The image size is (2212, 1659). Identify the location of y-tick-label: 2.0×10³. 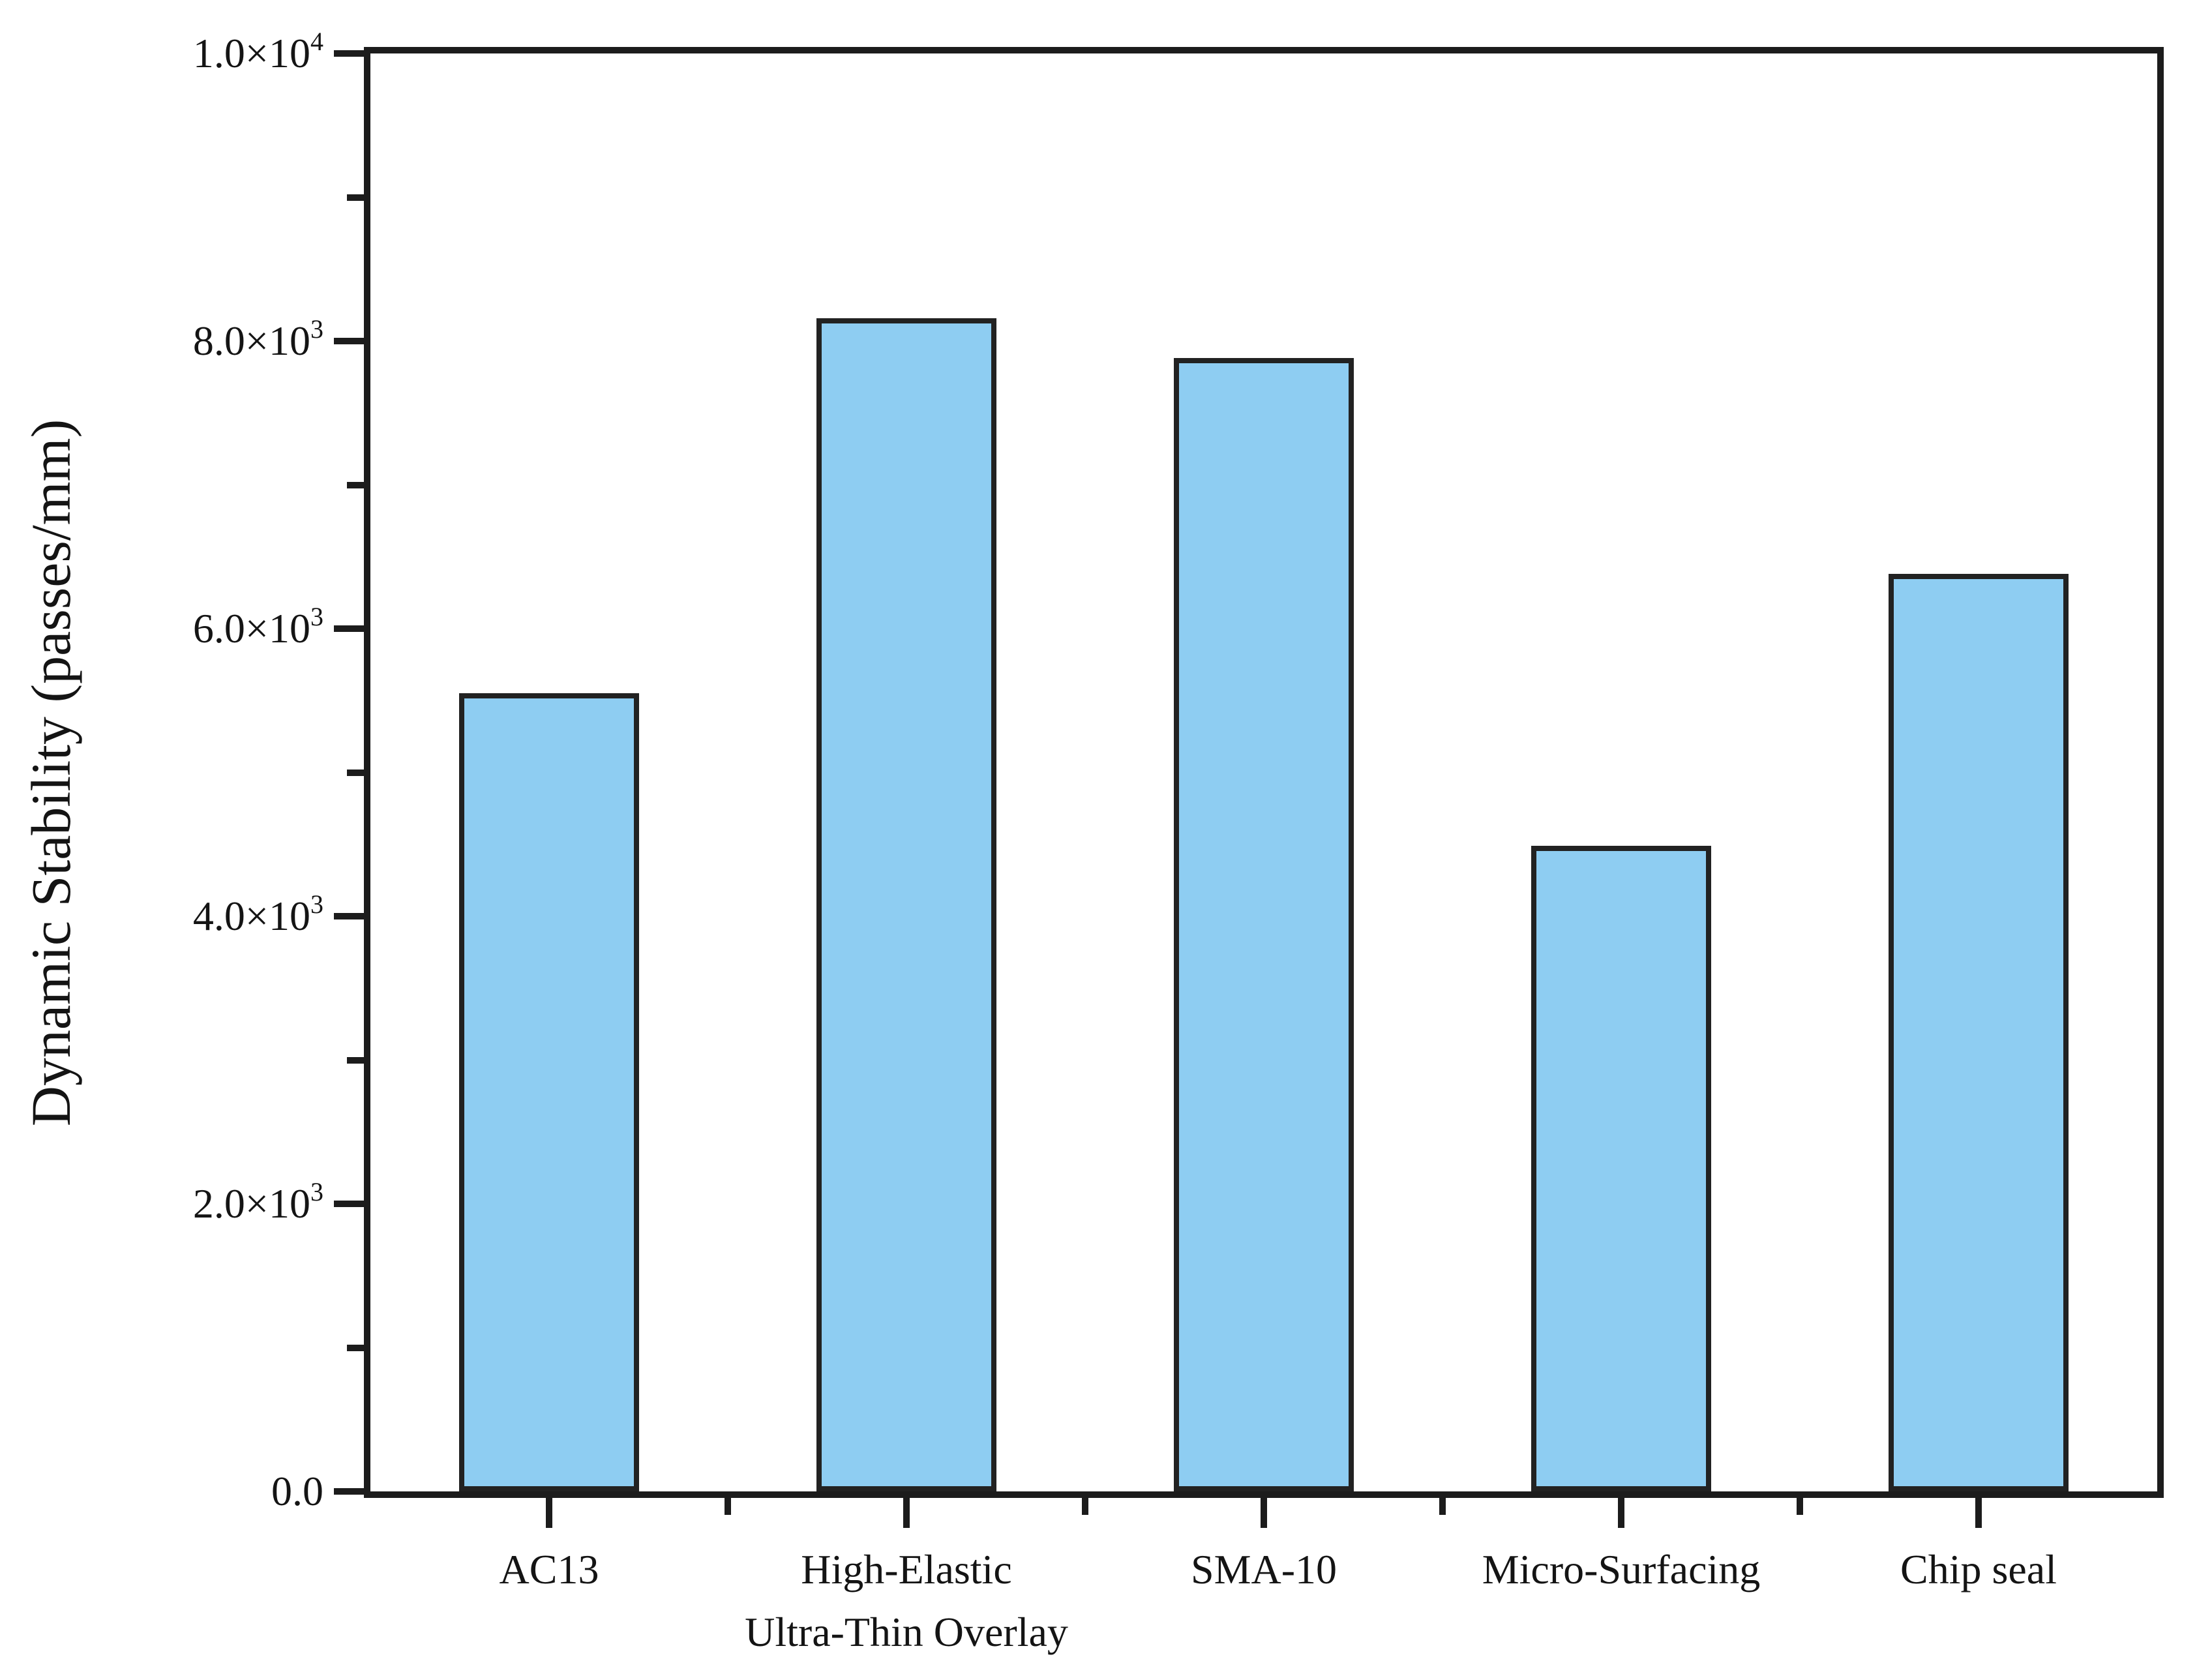
(257, 1202).